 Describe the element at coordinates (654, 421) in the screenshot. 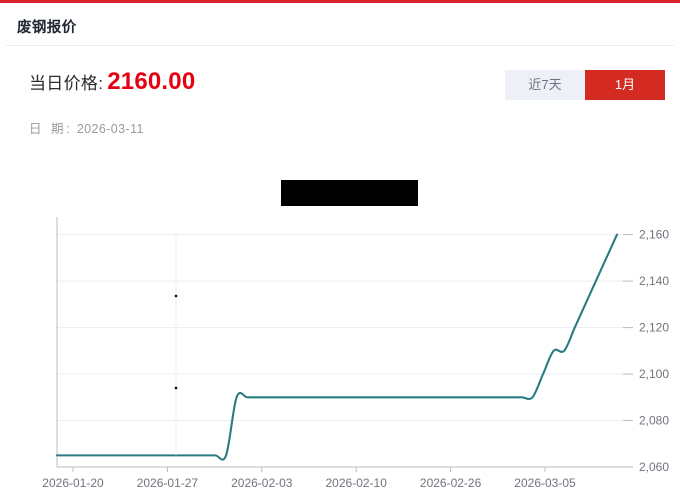

I see `svg-text: 2,080` at that location.